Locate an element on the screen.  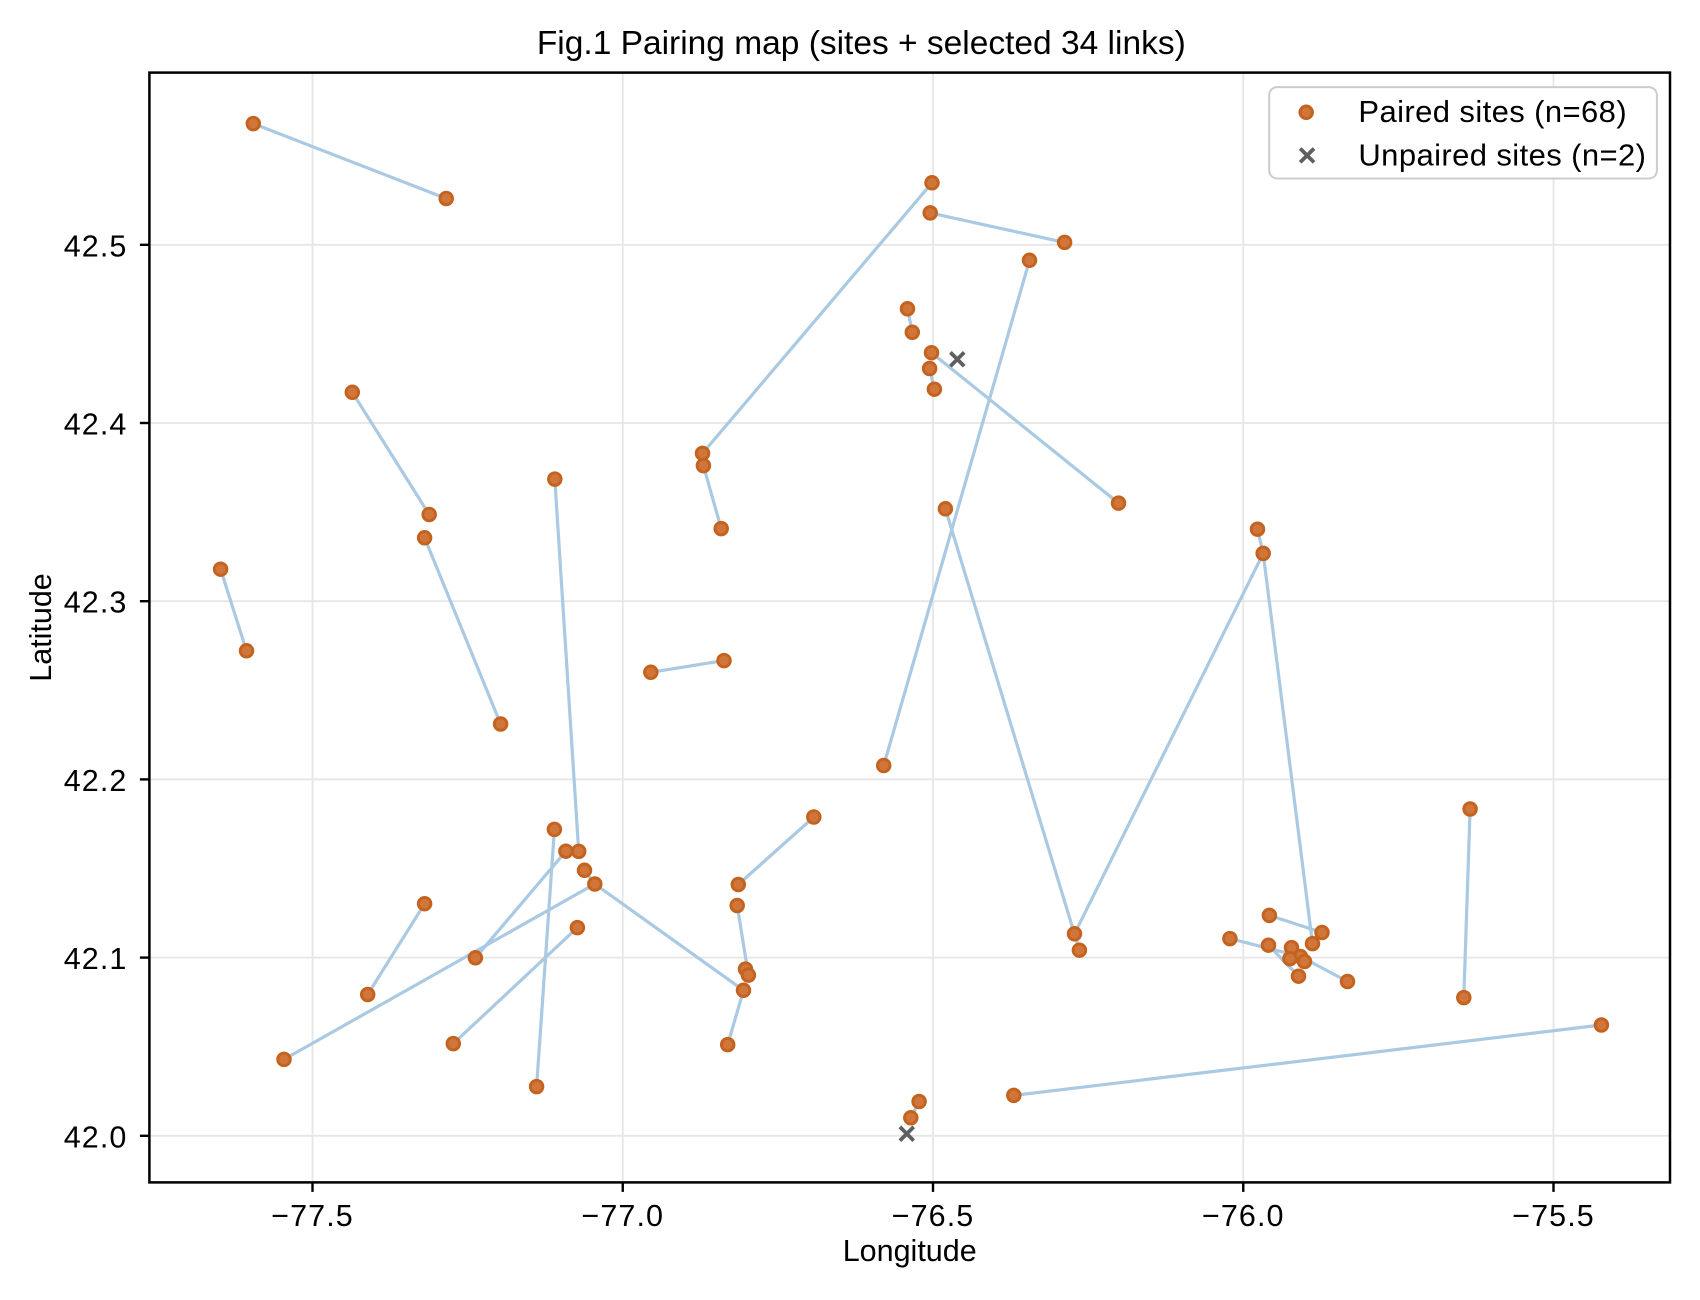
svg-text: 42.4 is located at coordinates (96, 425).